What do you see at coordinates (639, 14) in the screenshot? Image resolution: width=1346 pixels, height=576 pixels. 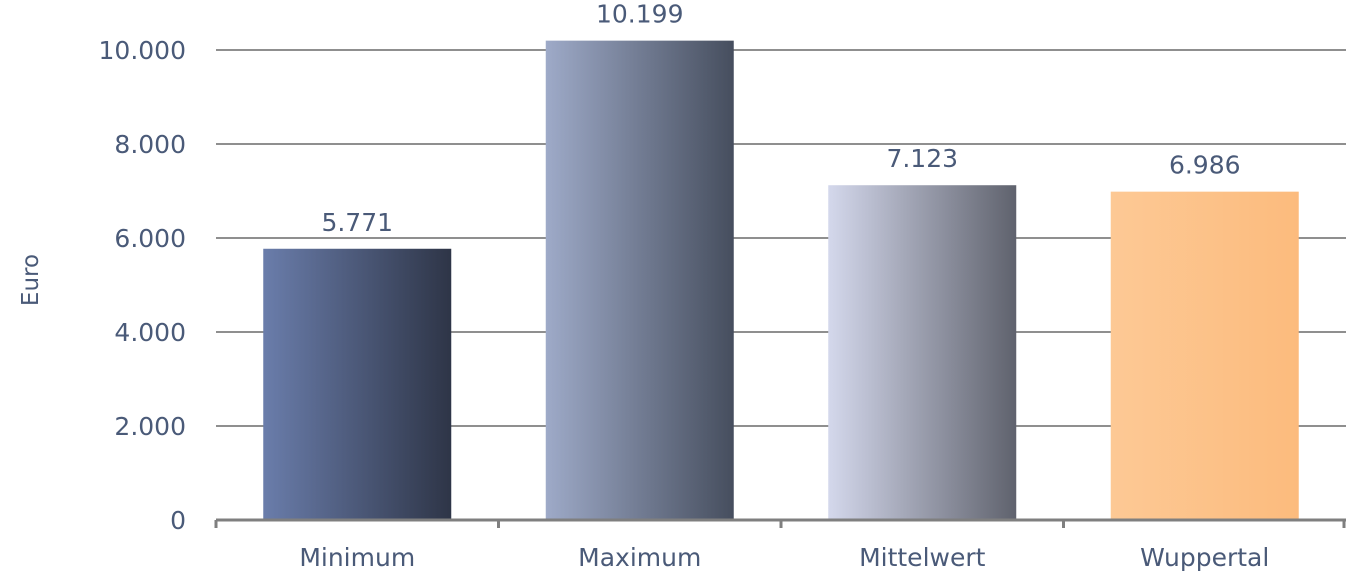 I see `data-label: 10.199` at bounding box center [639, 14].